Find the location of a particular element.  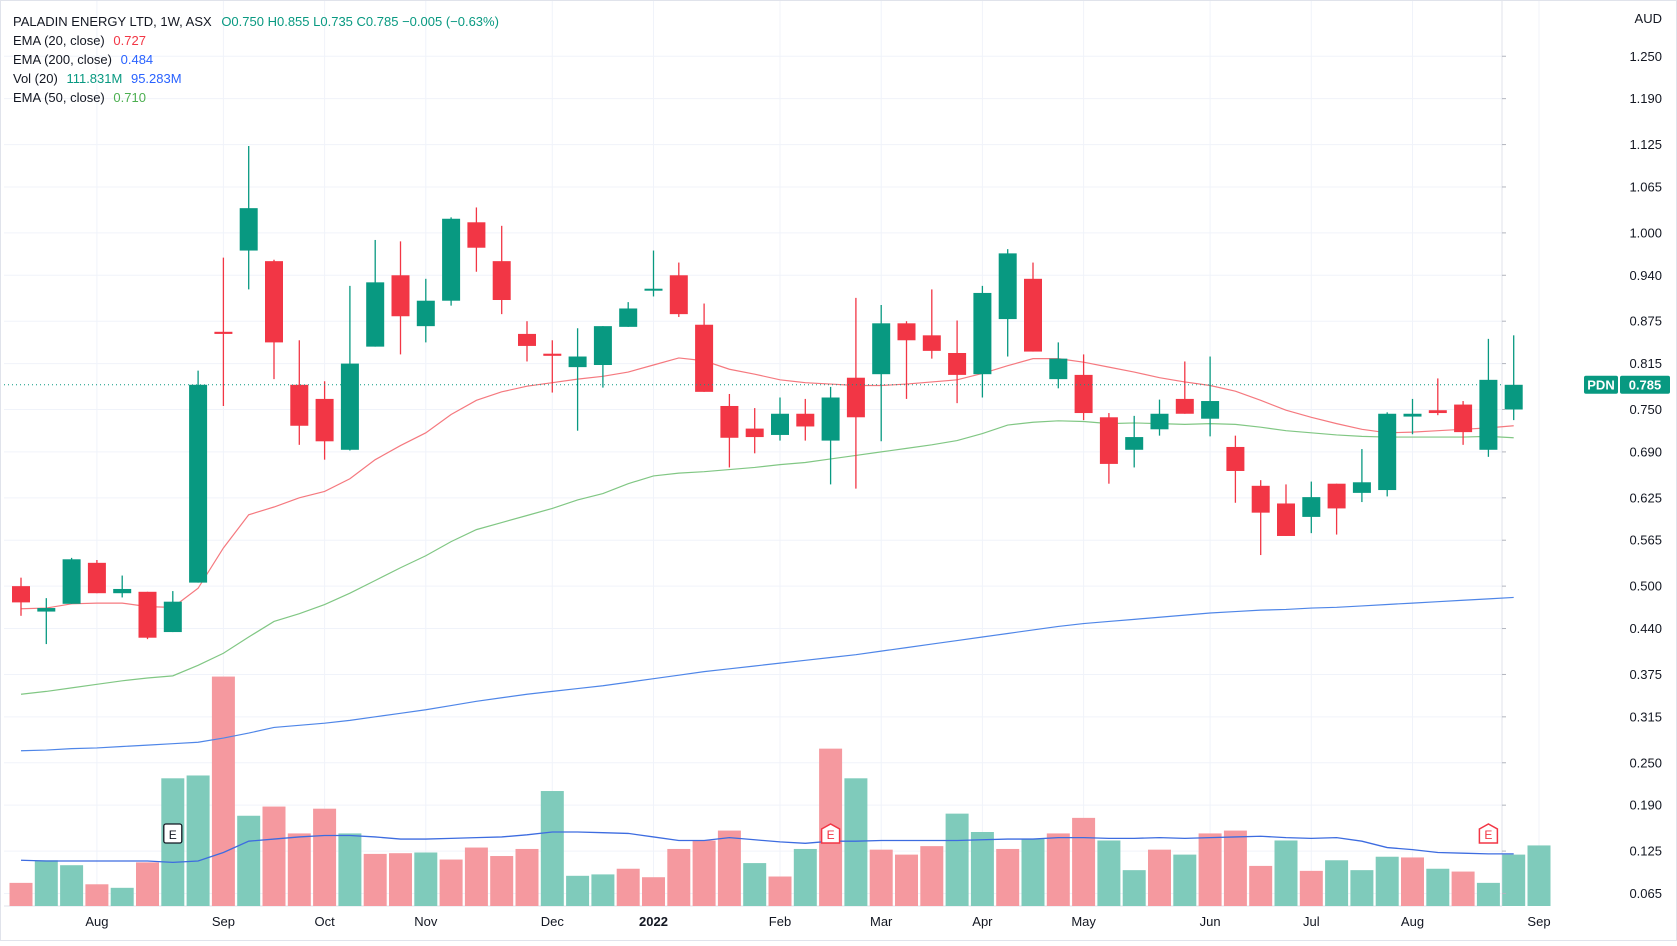

legend-ema20: EMA (20, close) 0.727 is located at coordinates (256, 40).